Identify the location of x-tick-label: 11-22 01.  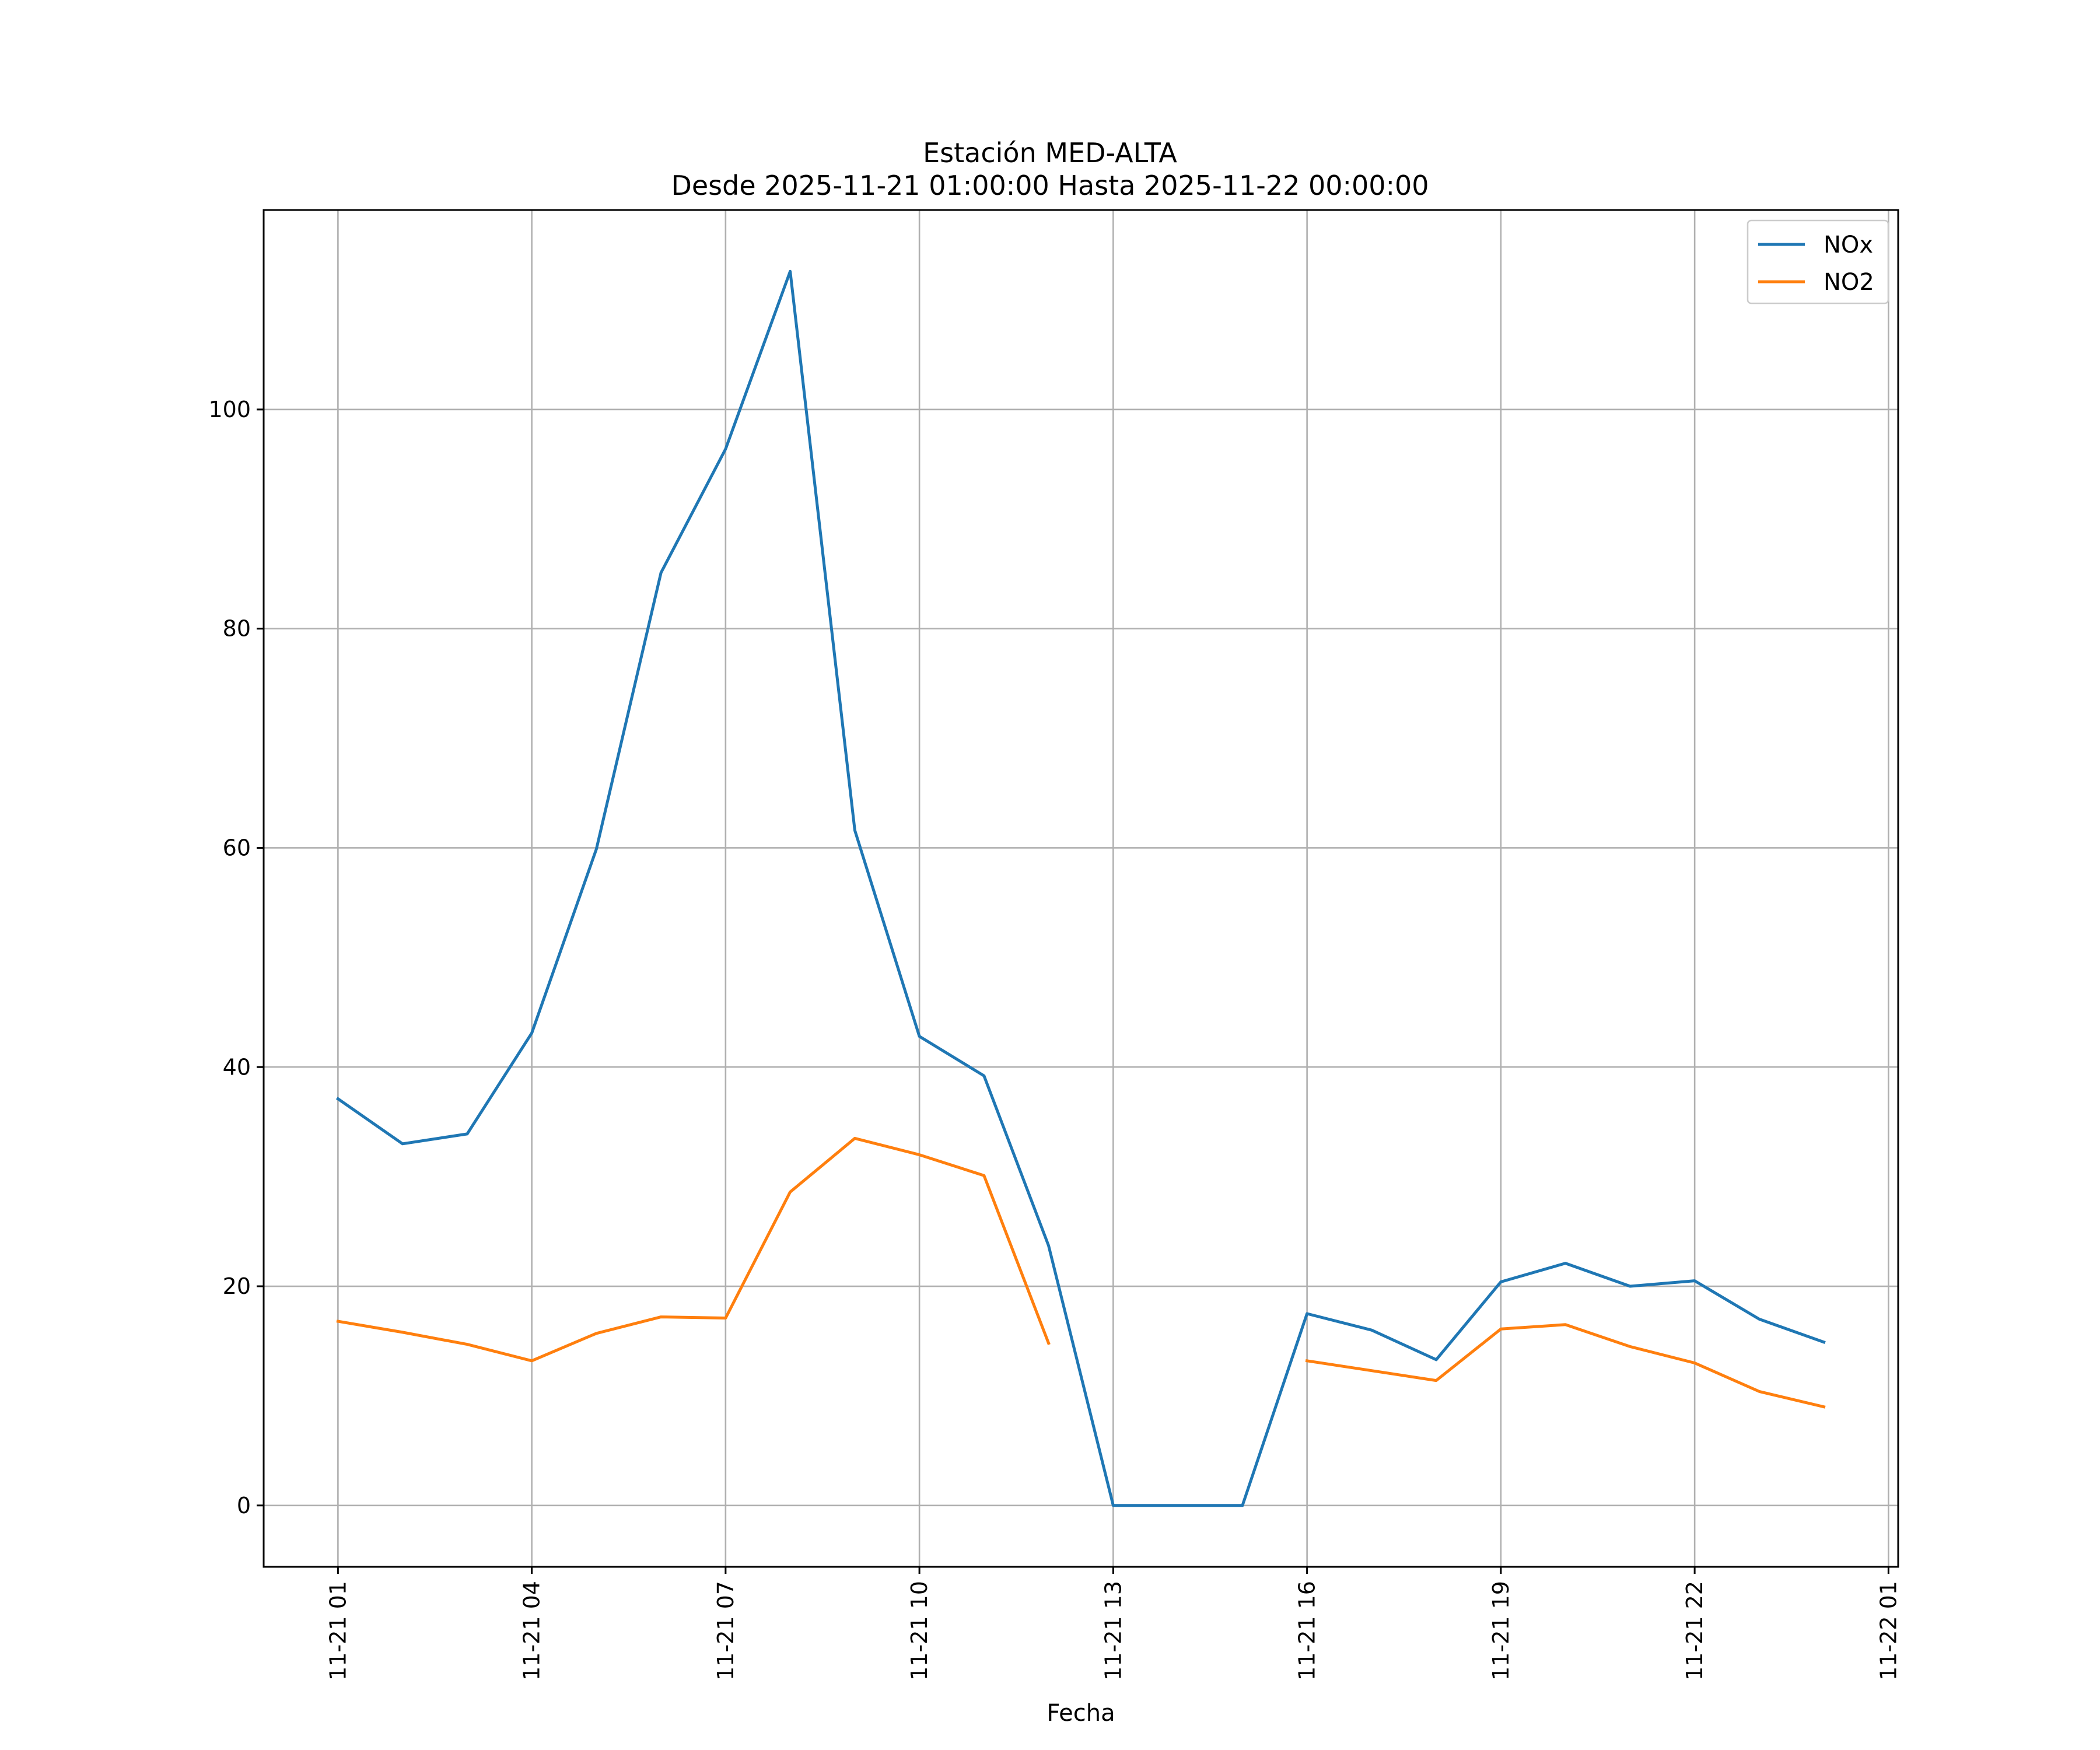
(1888, 1631).